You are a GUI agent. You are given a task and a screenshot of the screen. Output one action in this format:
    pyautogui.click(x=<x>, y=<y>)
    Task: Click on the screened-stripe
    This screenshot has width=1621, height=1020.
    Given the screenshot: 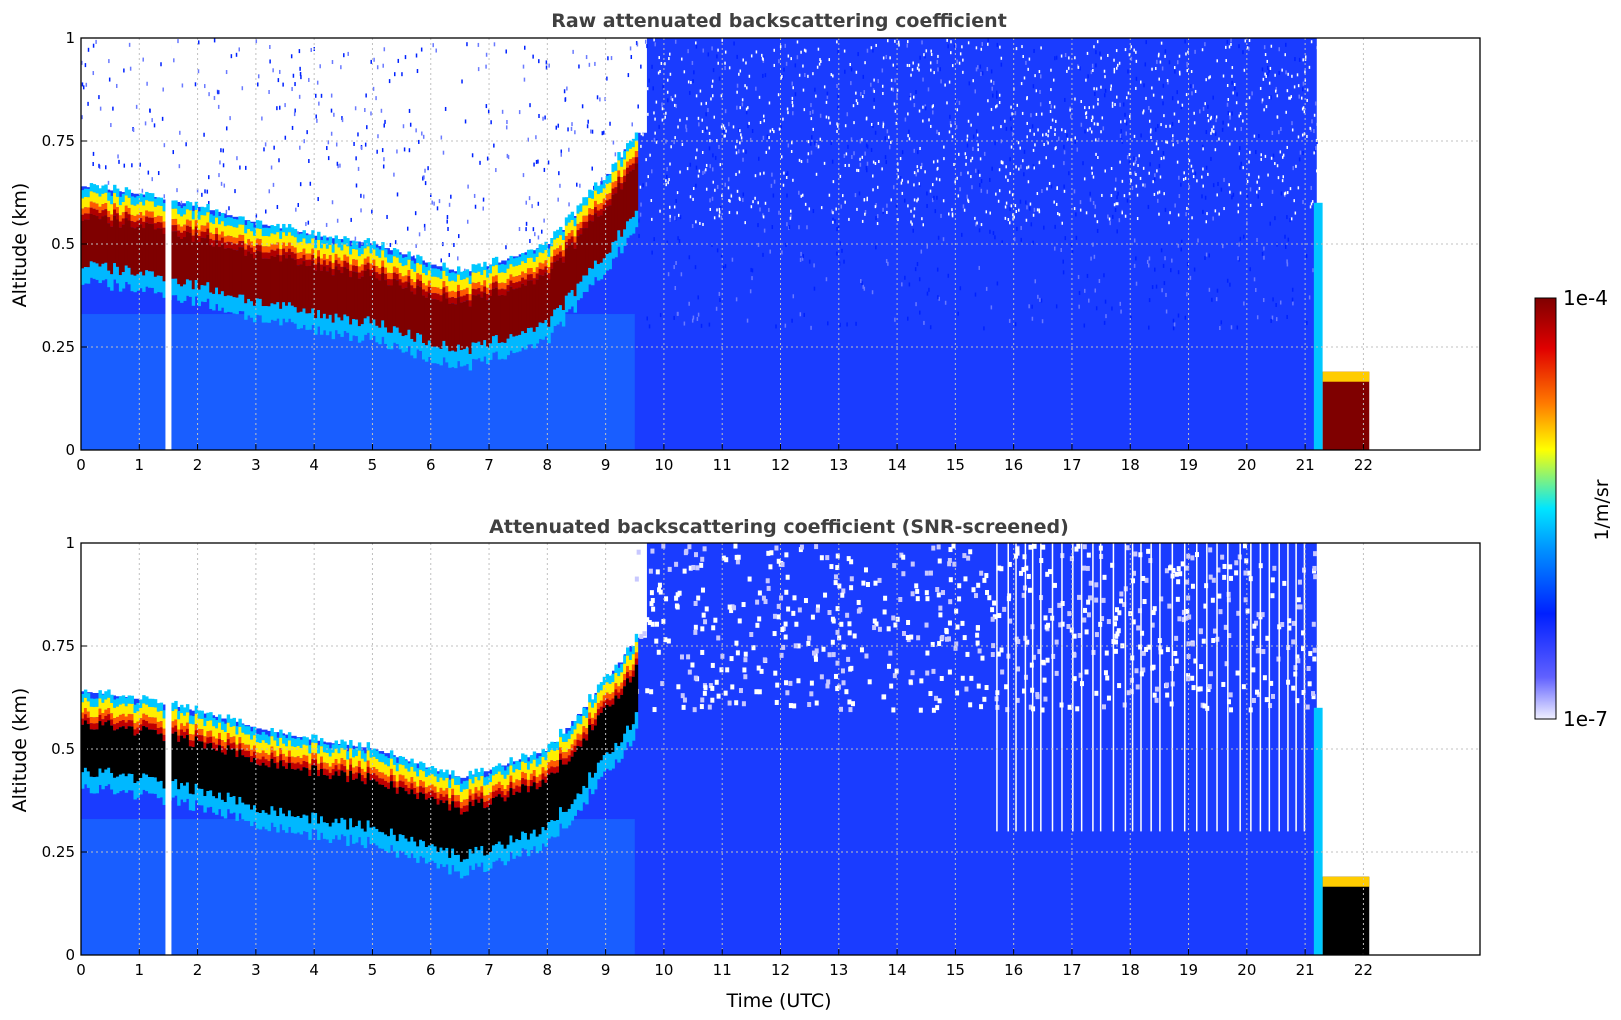 What is the action you would take?
    pyautogui.click(x=1269, y=687)
    